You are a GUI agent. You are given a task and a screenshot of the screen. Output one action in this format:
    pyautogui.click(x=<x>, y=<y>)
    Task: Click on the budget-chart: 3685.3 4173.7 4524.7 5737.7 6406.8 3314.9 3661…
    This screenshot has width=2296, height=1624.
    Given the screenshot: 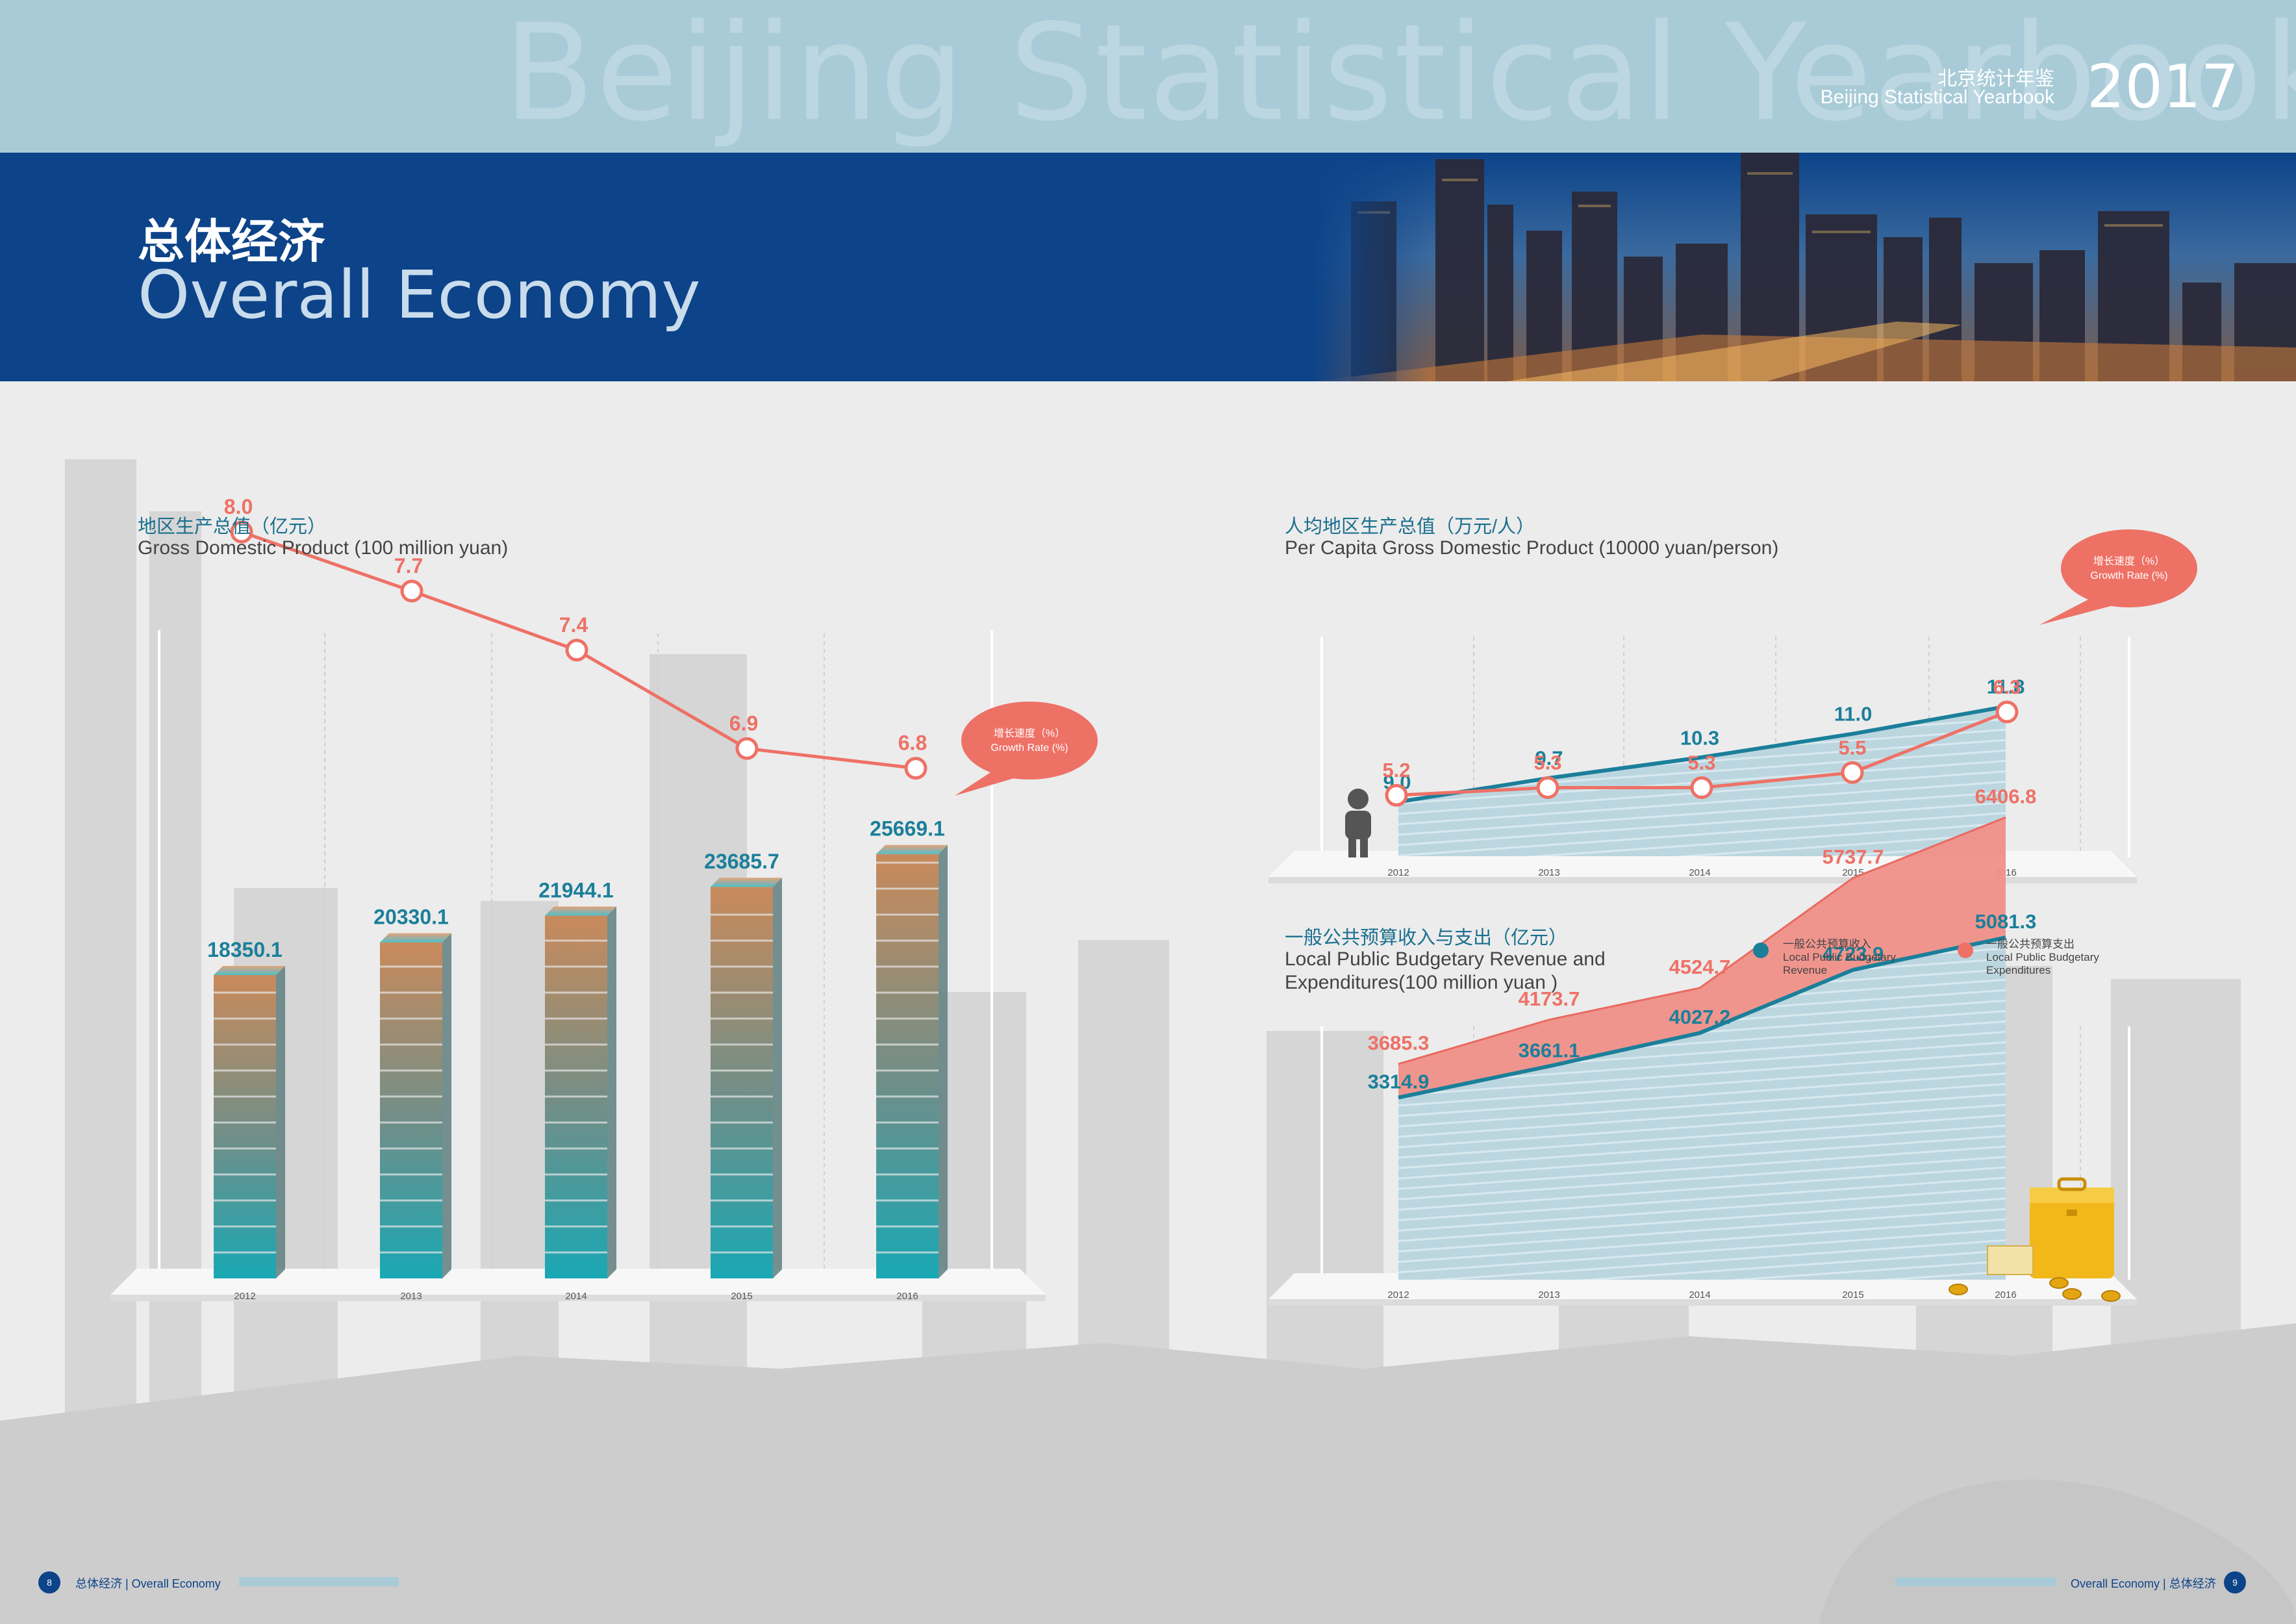 What is the action you would take?
    pyautogui.click(x=1702, y=1045)
    